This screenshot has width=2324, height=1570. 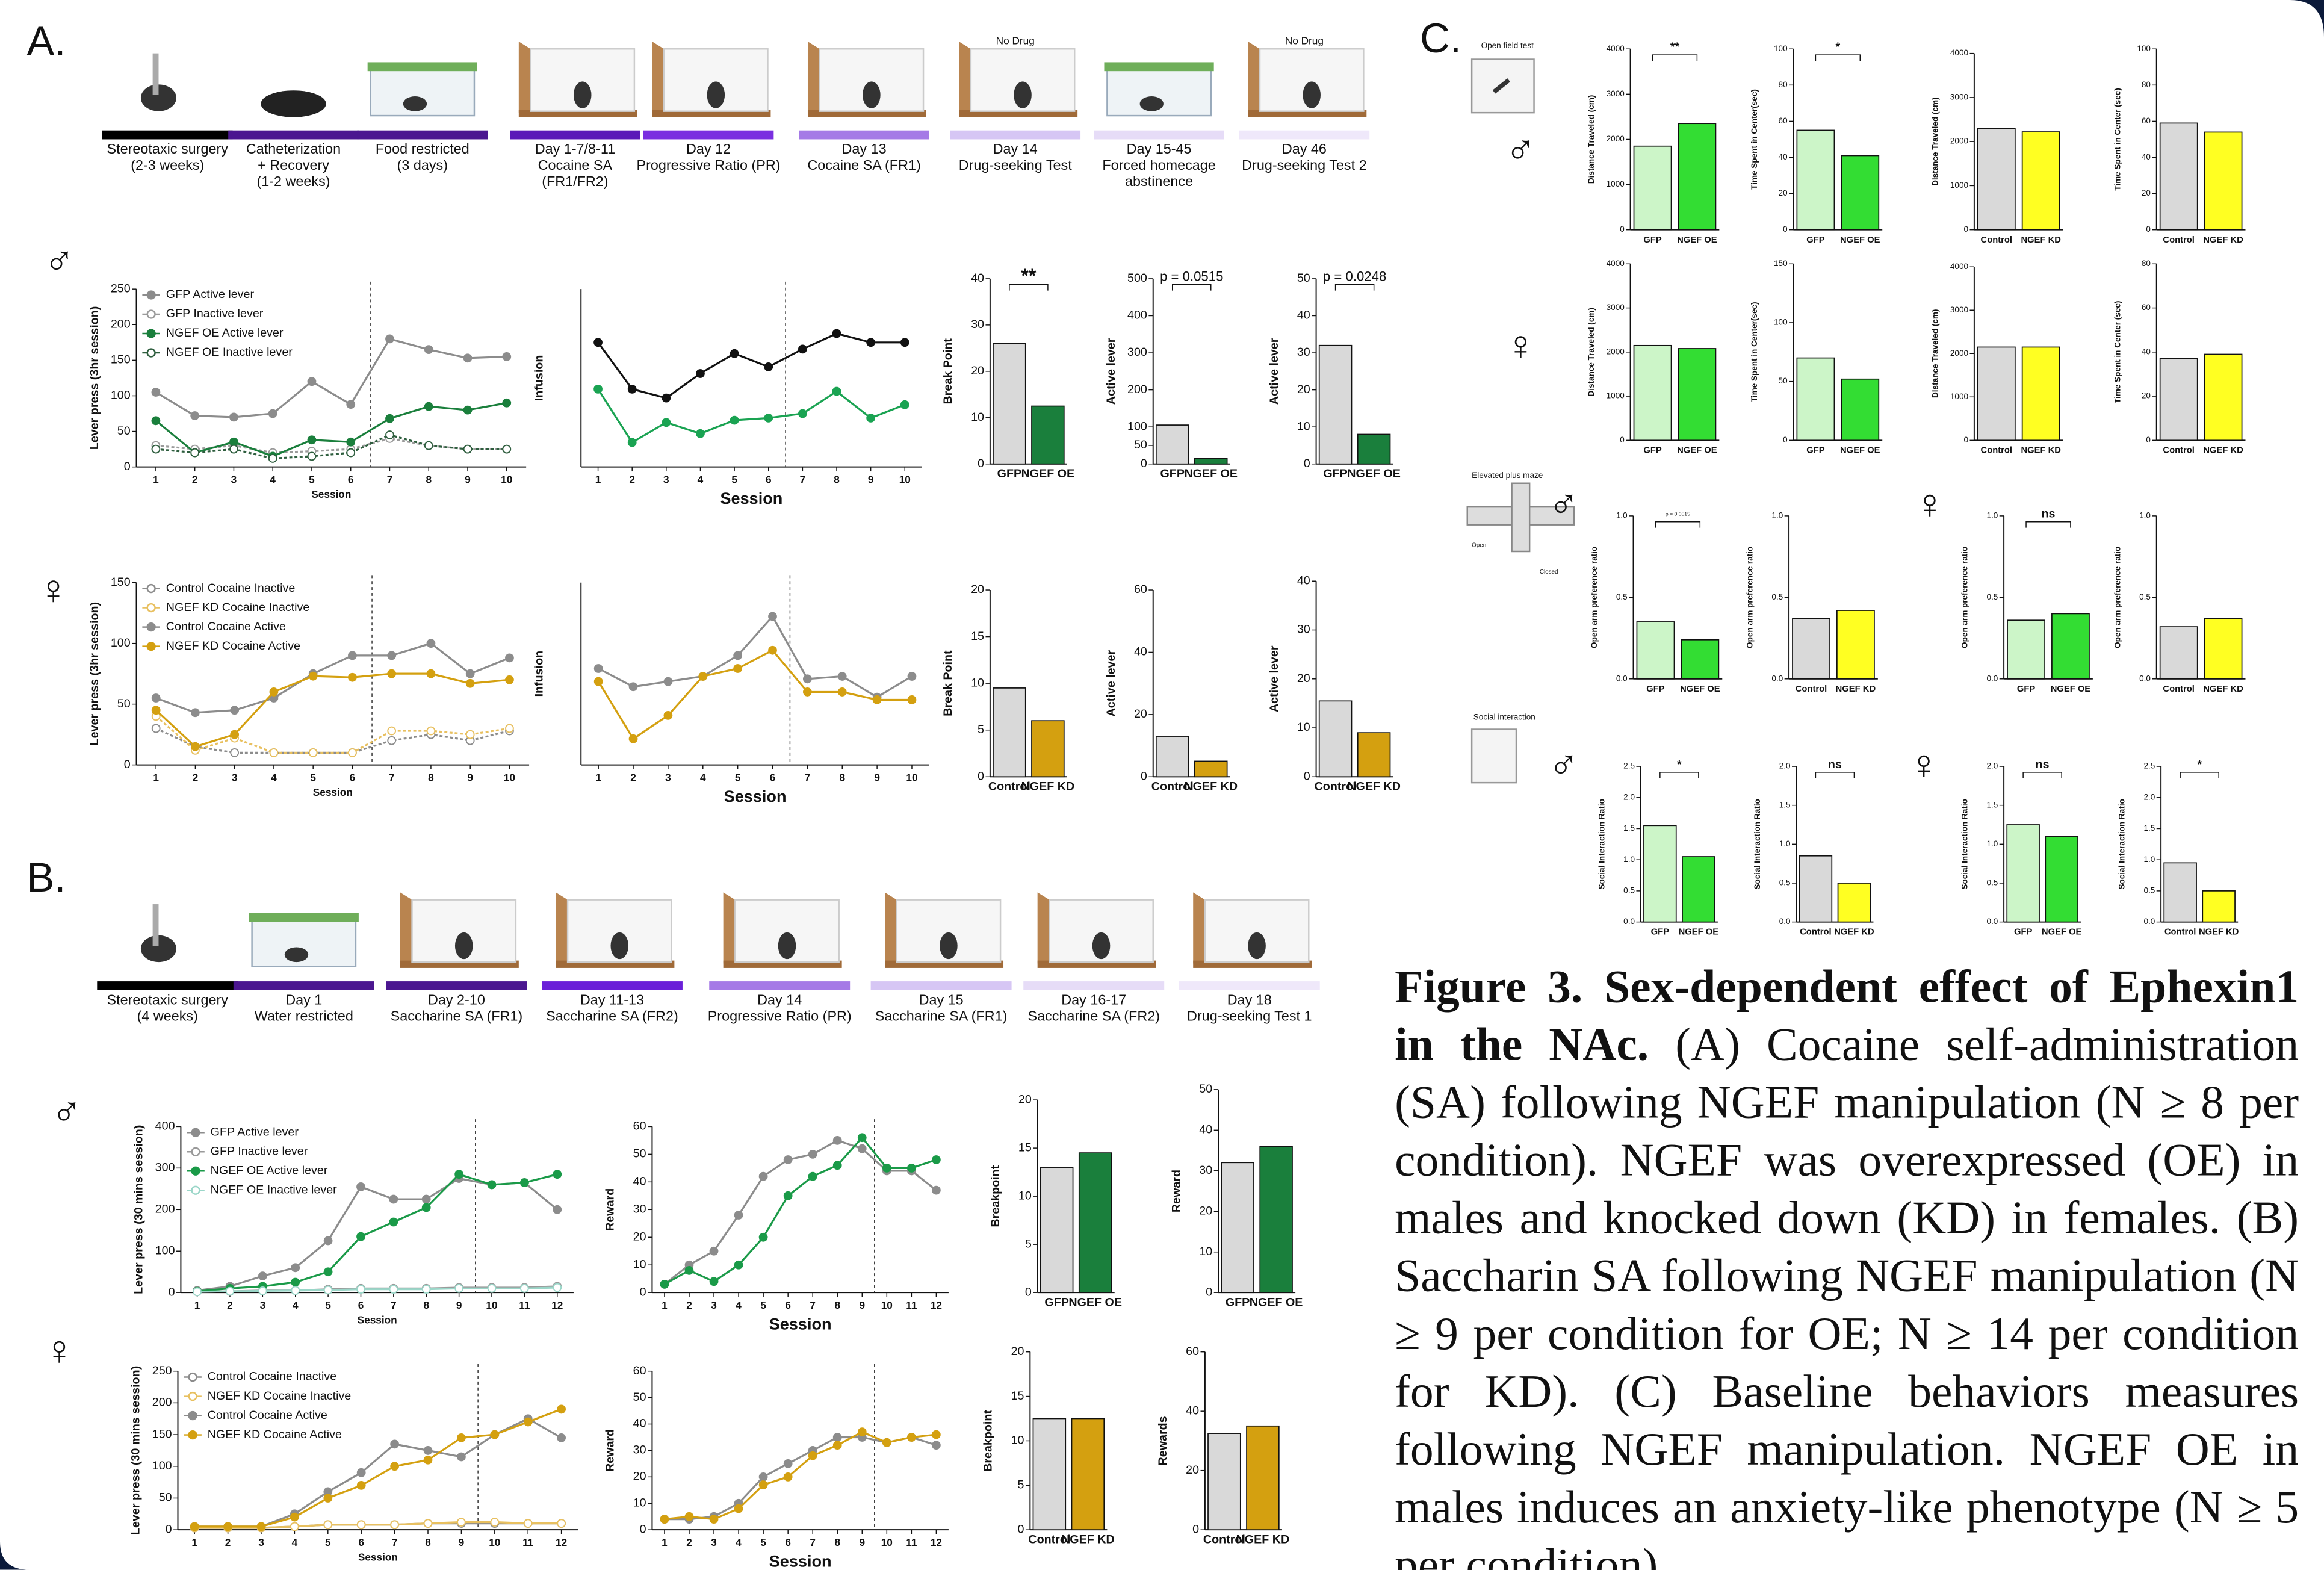 What do you see at coordinates (274, 1190) in the screenshot?
I see `legend-label: NGEF OE Inactive lever` at bounding box center [274, 1190].